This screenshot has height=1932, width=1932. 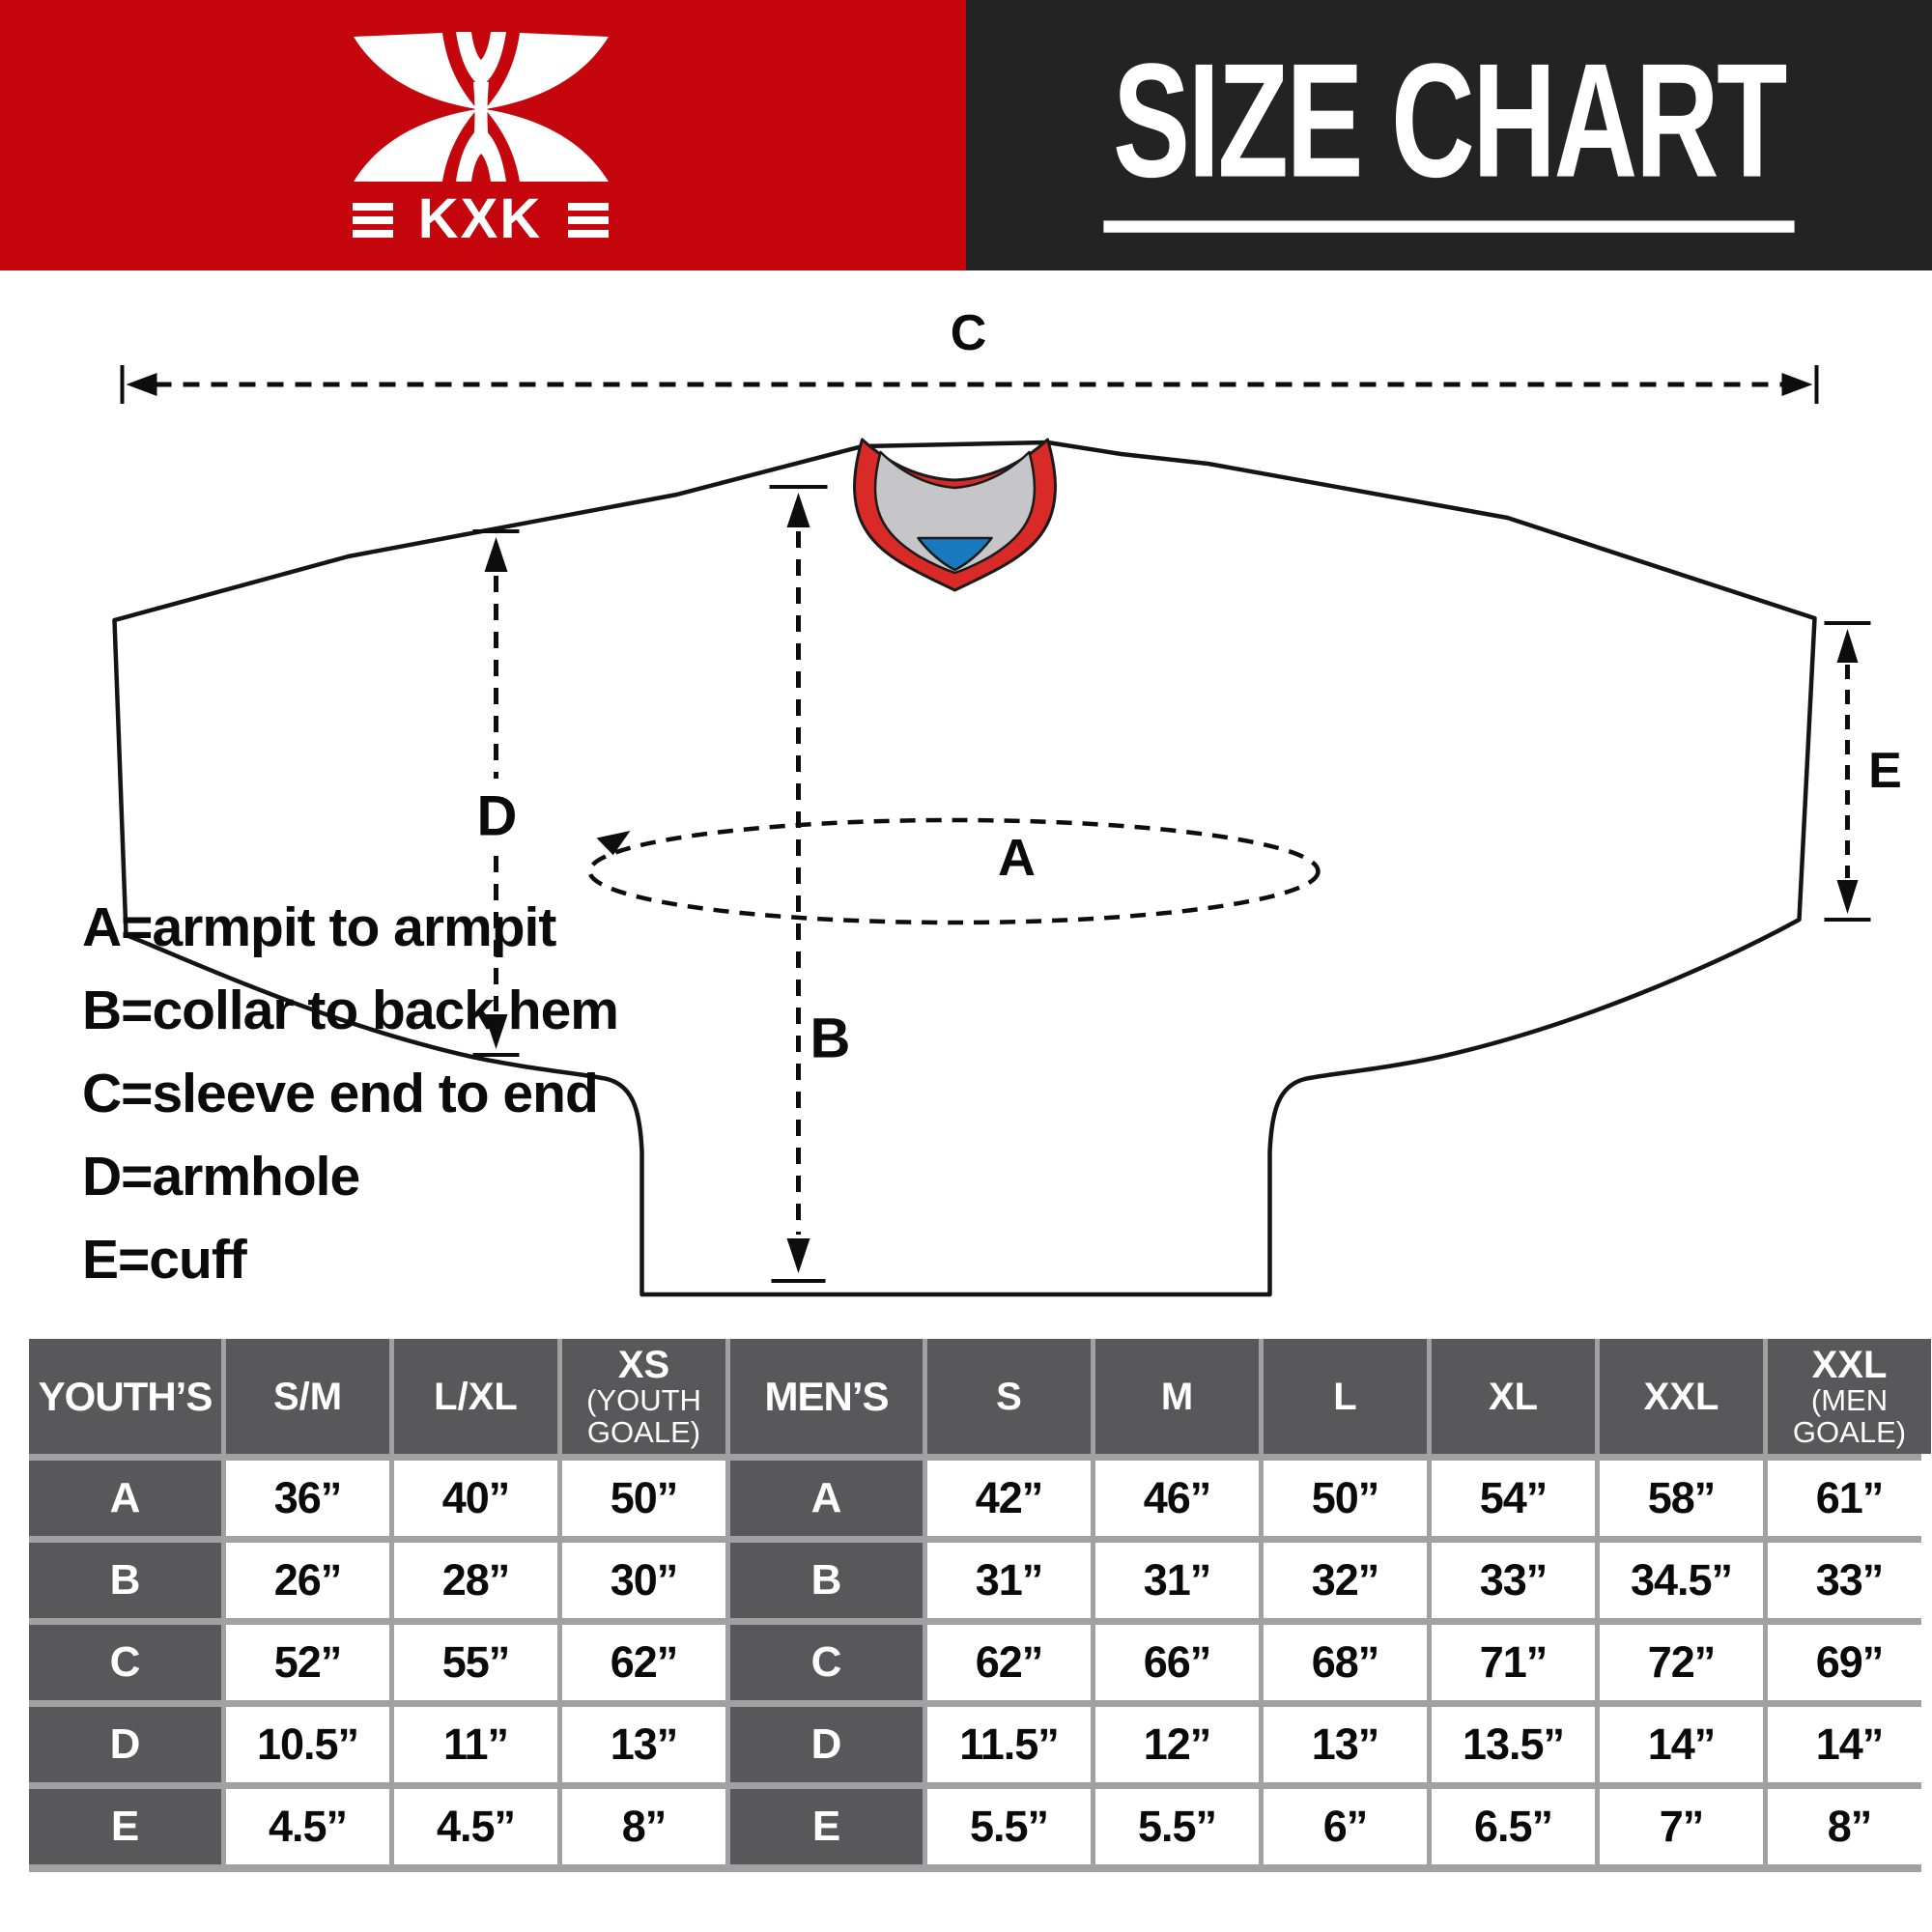 I want to click on youth-value-B-1: 28”, so click(x=475, y=1580).